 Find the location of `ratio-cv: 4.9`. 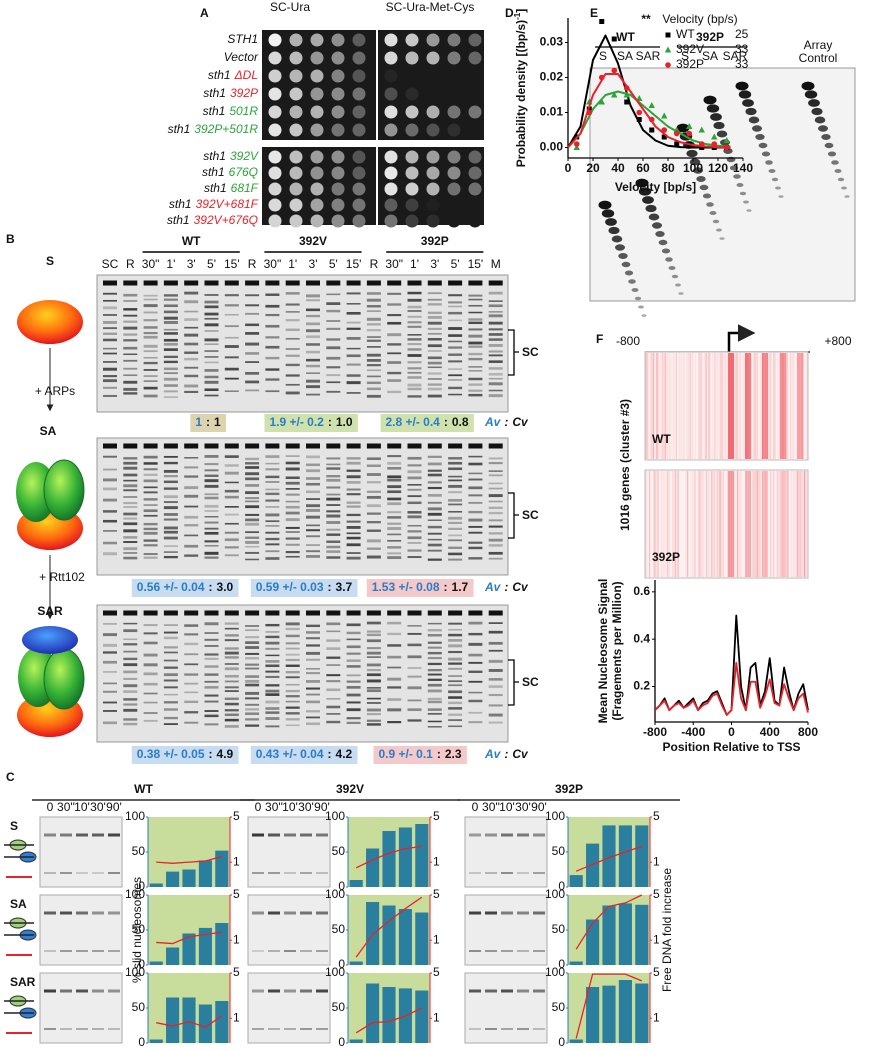

ratio-cv: 4.9 is located at coordinates (225, 754).